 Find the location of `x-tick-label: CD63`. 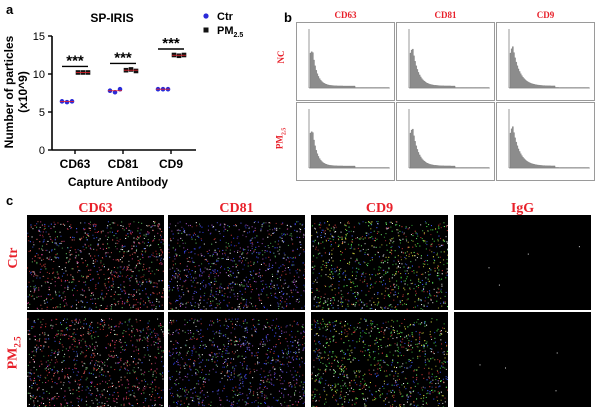

x-tick-label: CD63 is located at coordinates (75, 164).